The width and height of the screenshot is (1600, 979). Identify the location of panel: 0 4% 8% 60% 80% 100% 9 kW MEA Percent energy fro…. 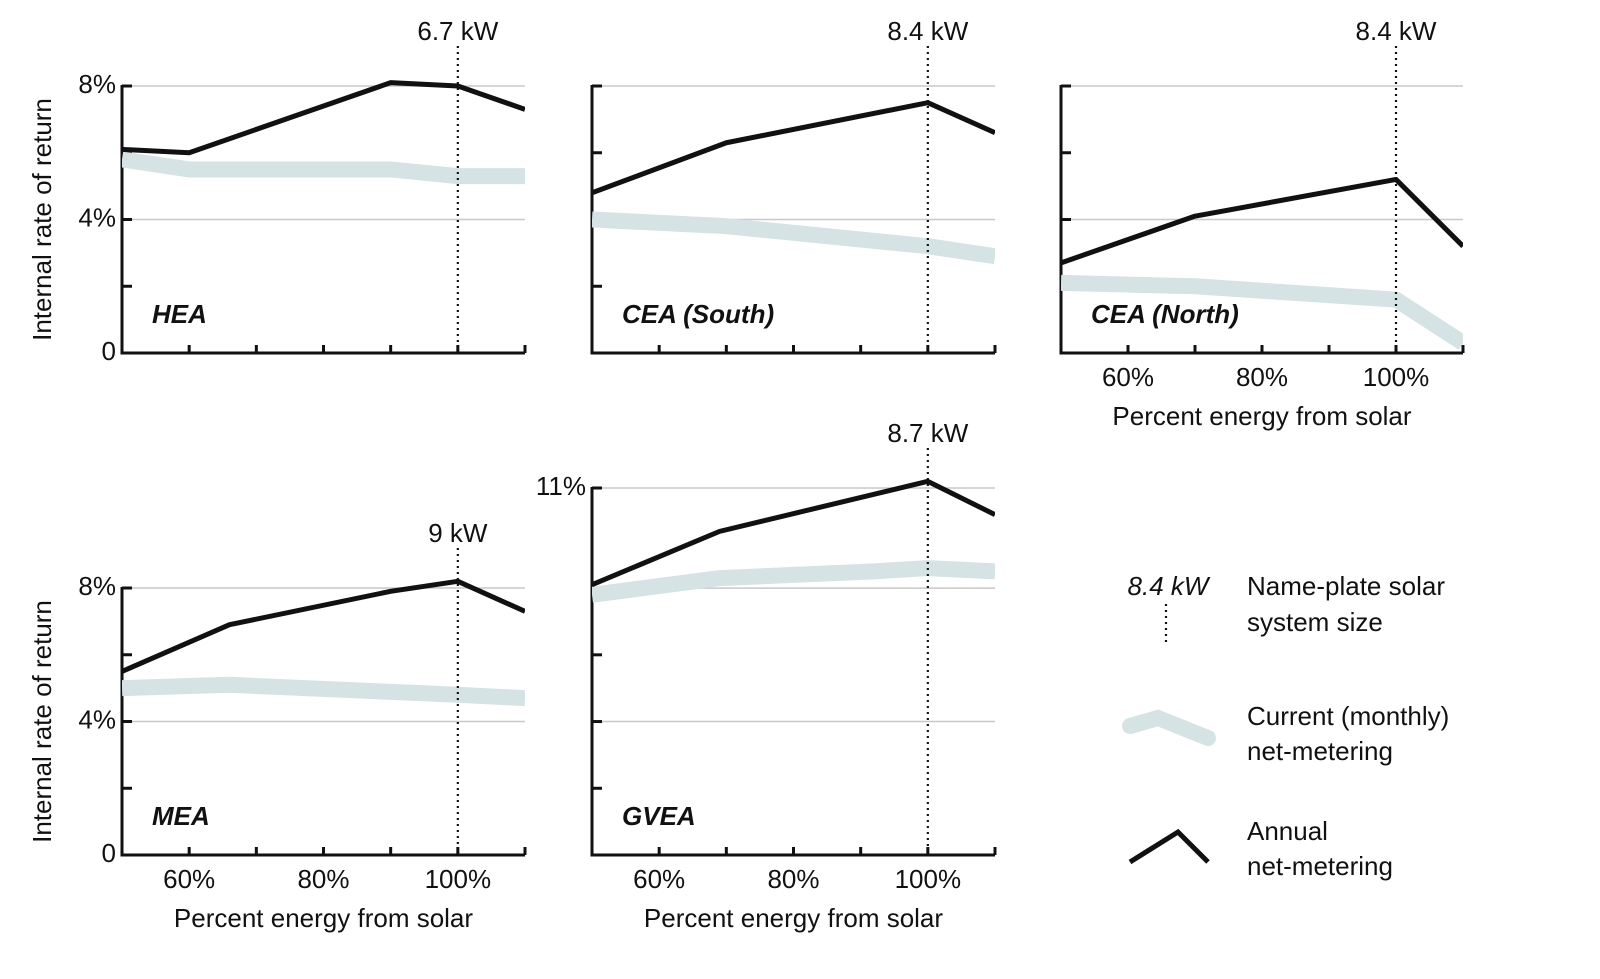
(277, 725).